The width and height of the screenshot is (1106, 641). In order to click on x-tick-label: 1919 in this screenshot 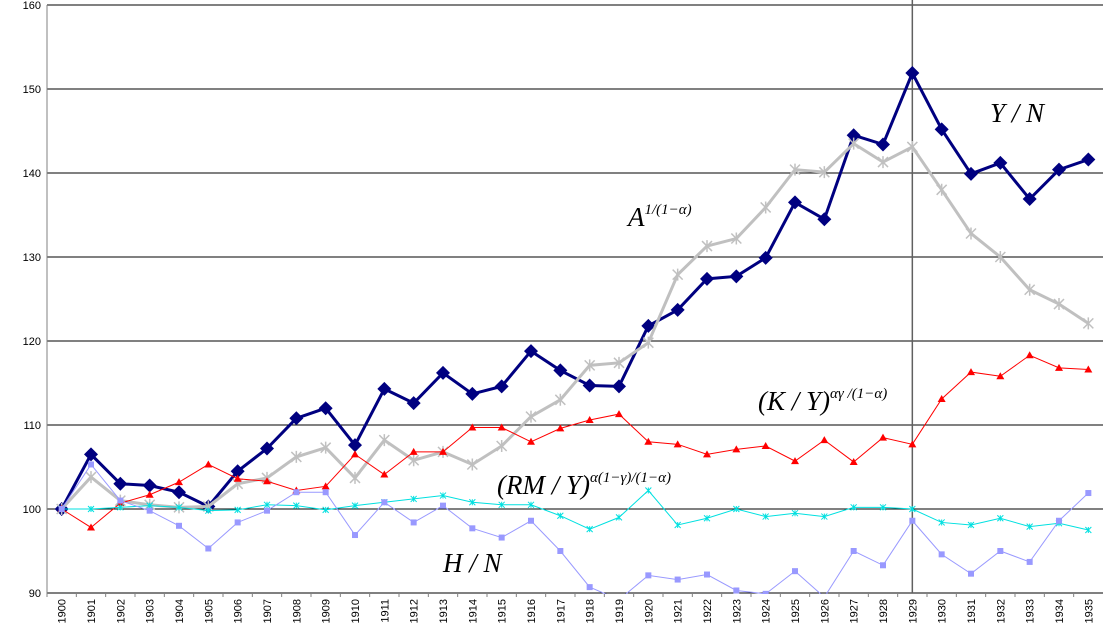, I will do `click(620, 611)`.